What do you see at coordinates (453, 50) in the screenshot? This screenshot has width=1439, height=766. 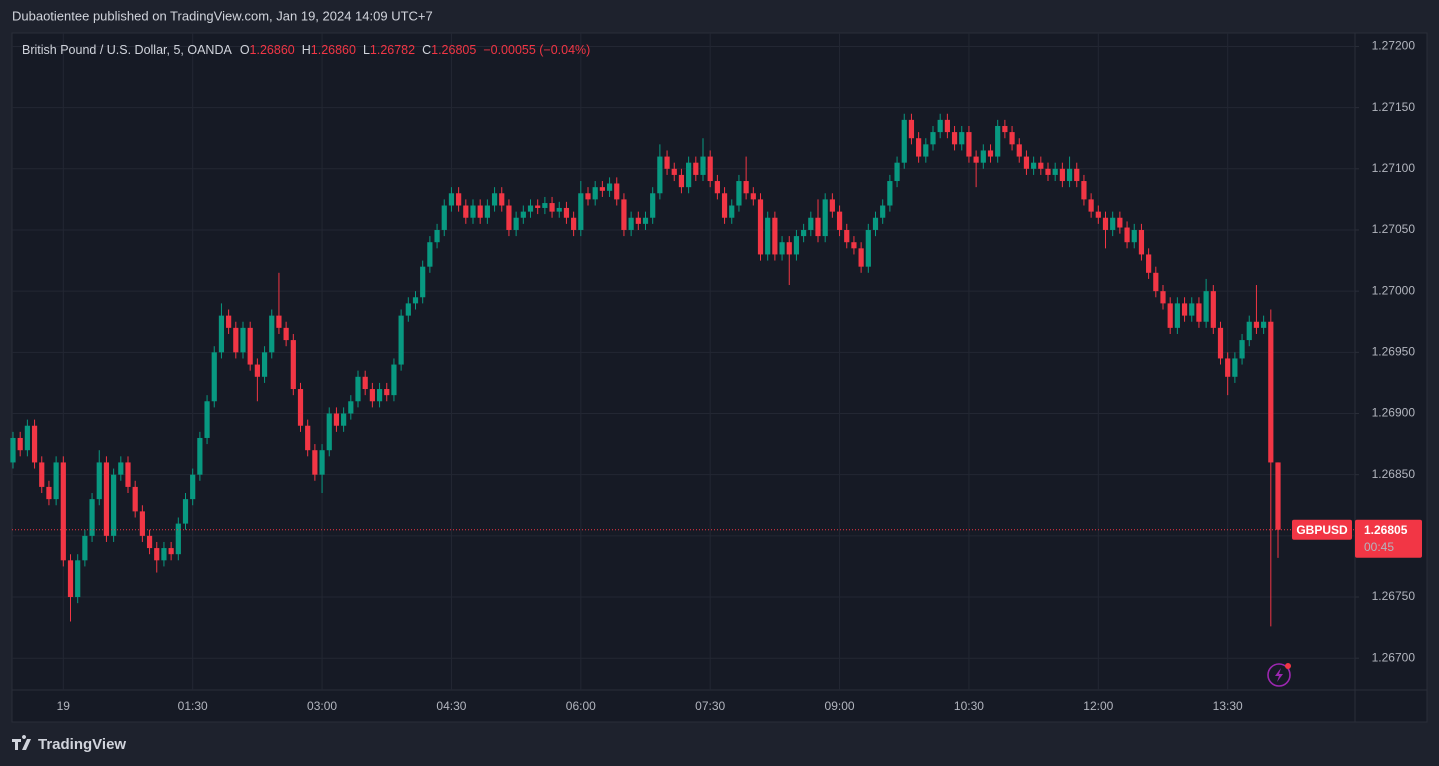 I see `legend-value: 1.26805` at bounding box center [453, 50].